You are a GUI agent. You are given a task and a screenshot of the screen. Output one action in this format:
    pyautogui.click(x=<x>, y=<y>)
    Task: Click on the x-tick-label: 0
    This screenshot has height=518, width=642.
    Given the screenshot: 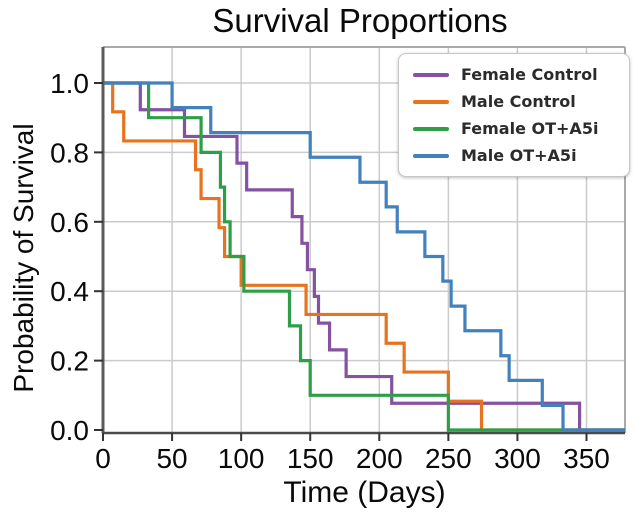 What is the action you would take?
    pyautogui.click(x=103, y=458)
    